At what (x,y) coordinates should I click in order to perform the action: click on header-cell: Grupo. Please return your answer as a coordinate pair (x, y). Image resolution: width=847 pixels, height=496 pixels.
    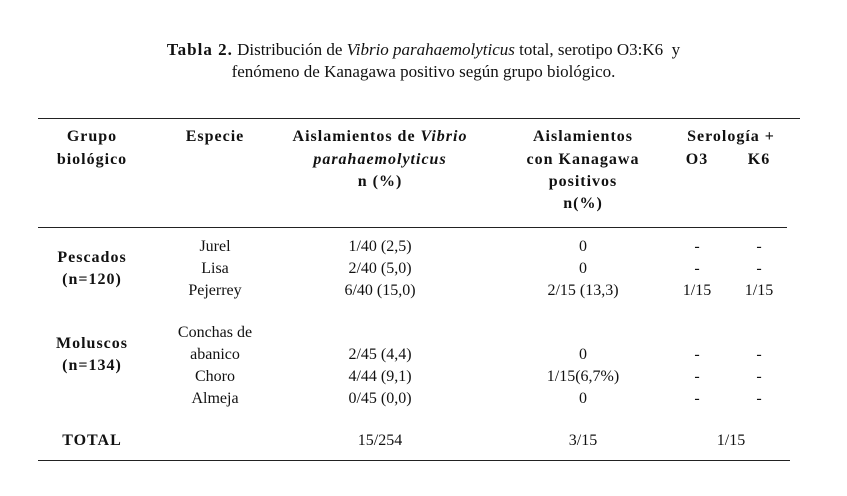
    Looking at the image, I should click on (92, 136).